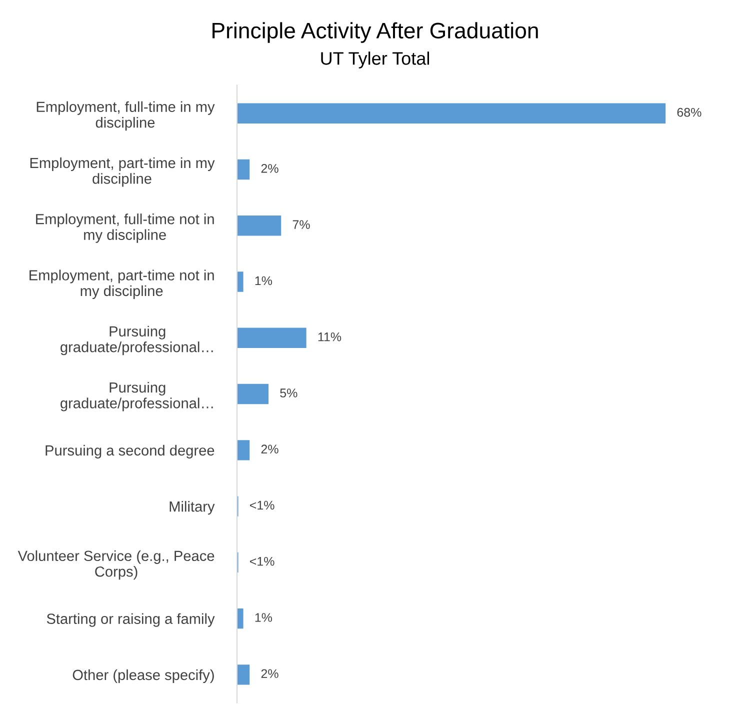 This screenshot has width=750, height=723. I want to click on y-tick-label: Volunteer Service (e.g., Peace Corps), so click(116, 565).